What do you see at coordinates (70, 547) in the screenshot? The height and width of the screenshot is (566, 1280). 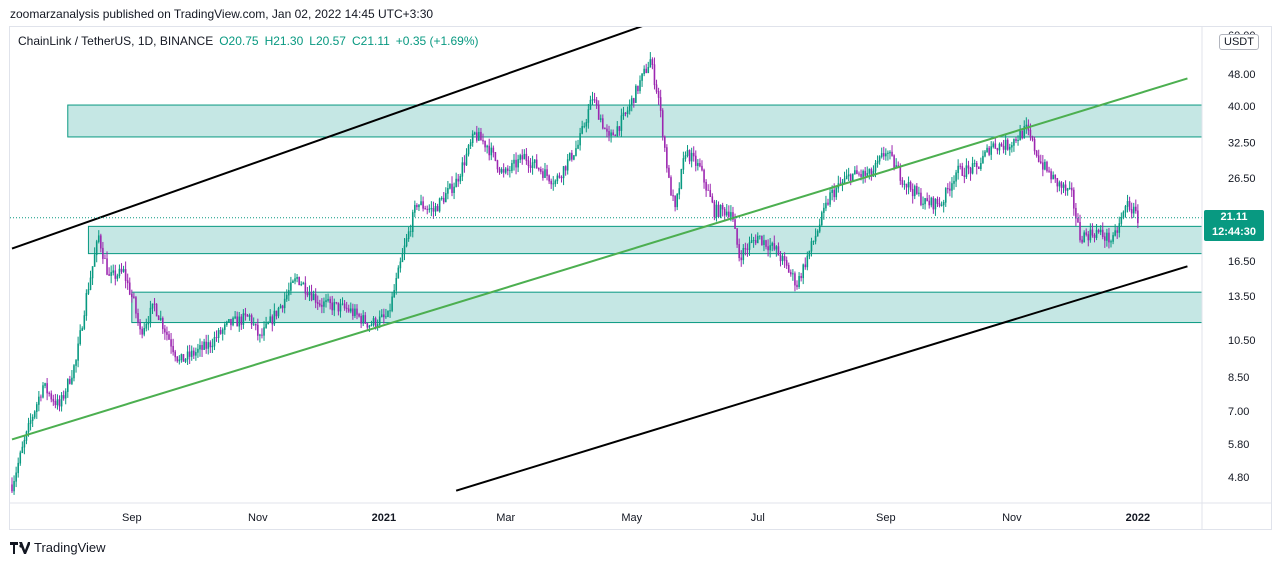 I see `footer-brand-label: TradingView` at bounding box center [70, 547].